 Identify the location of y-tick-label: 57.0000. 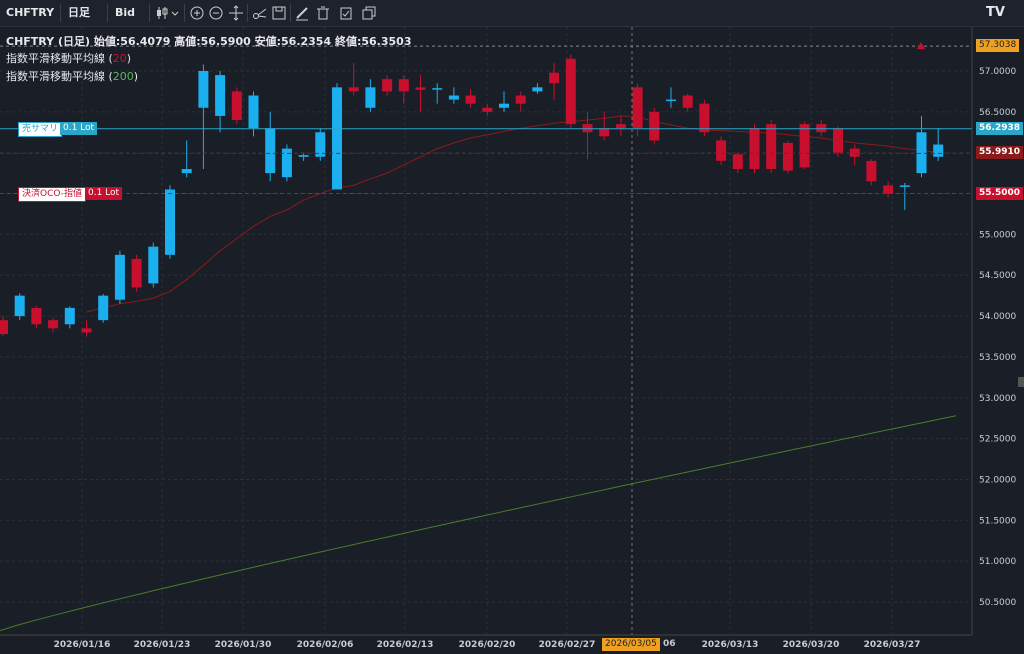
(997, 72).